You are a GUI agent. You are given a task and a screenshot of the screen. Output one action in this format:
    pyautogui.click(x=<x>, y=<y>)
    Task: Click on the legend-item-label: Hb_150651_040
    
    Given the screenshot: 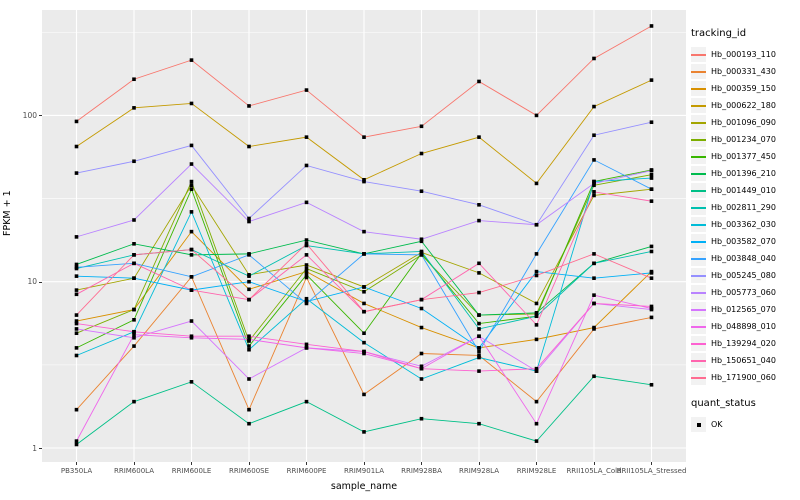 What is the action you would take?
    pyautogui.click(x=743, y=360)
    